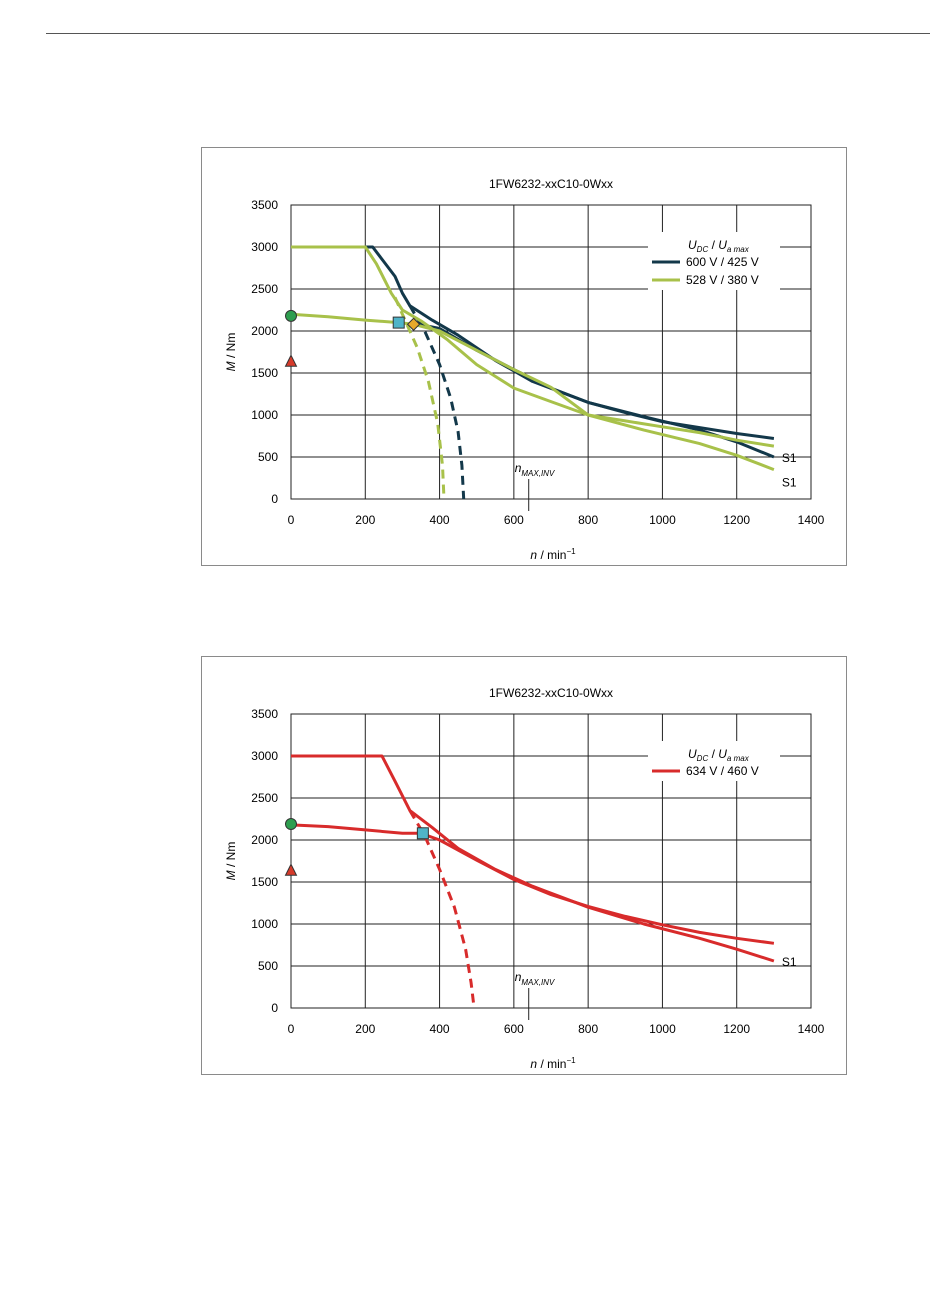  I want to click on legend-box, so click(714, 761).